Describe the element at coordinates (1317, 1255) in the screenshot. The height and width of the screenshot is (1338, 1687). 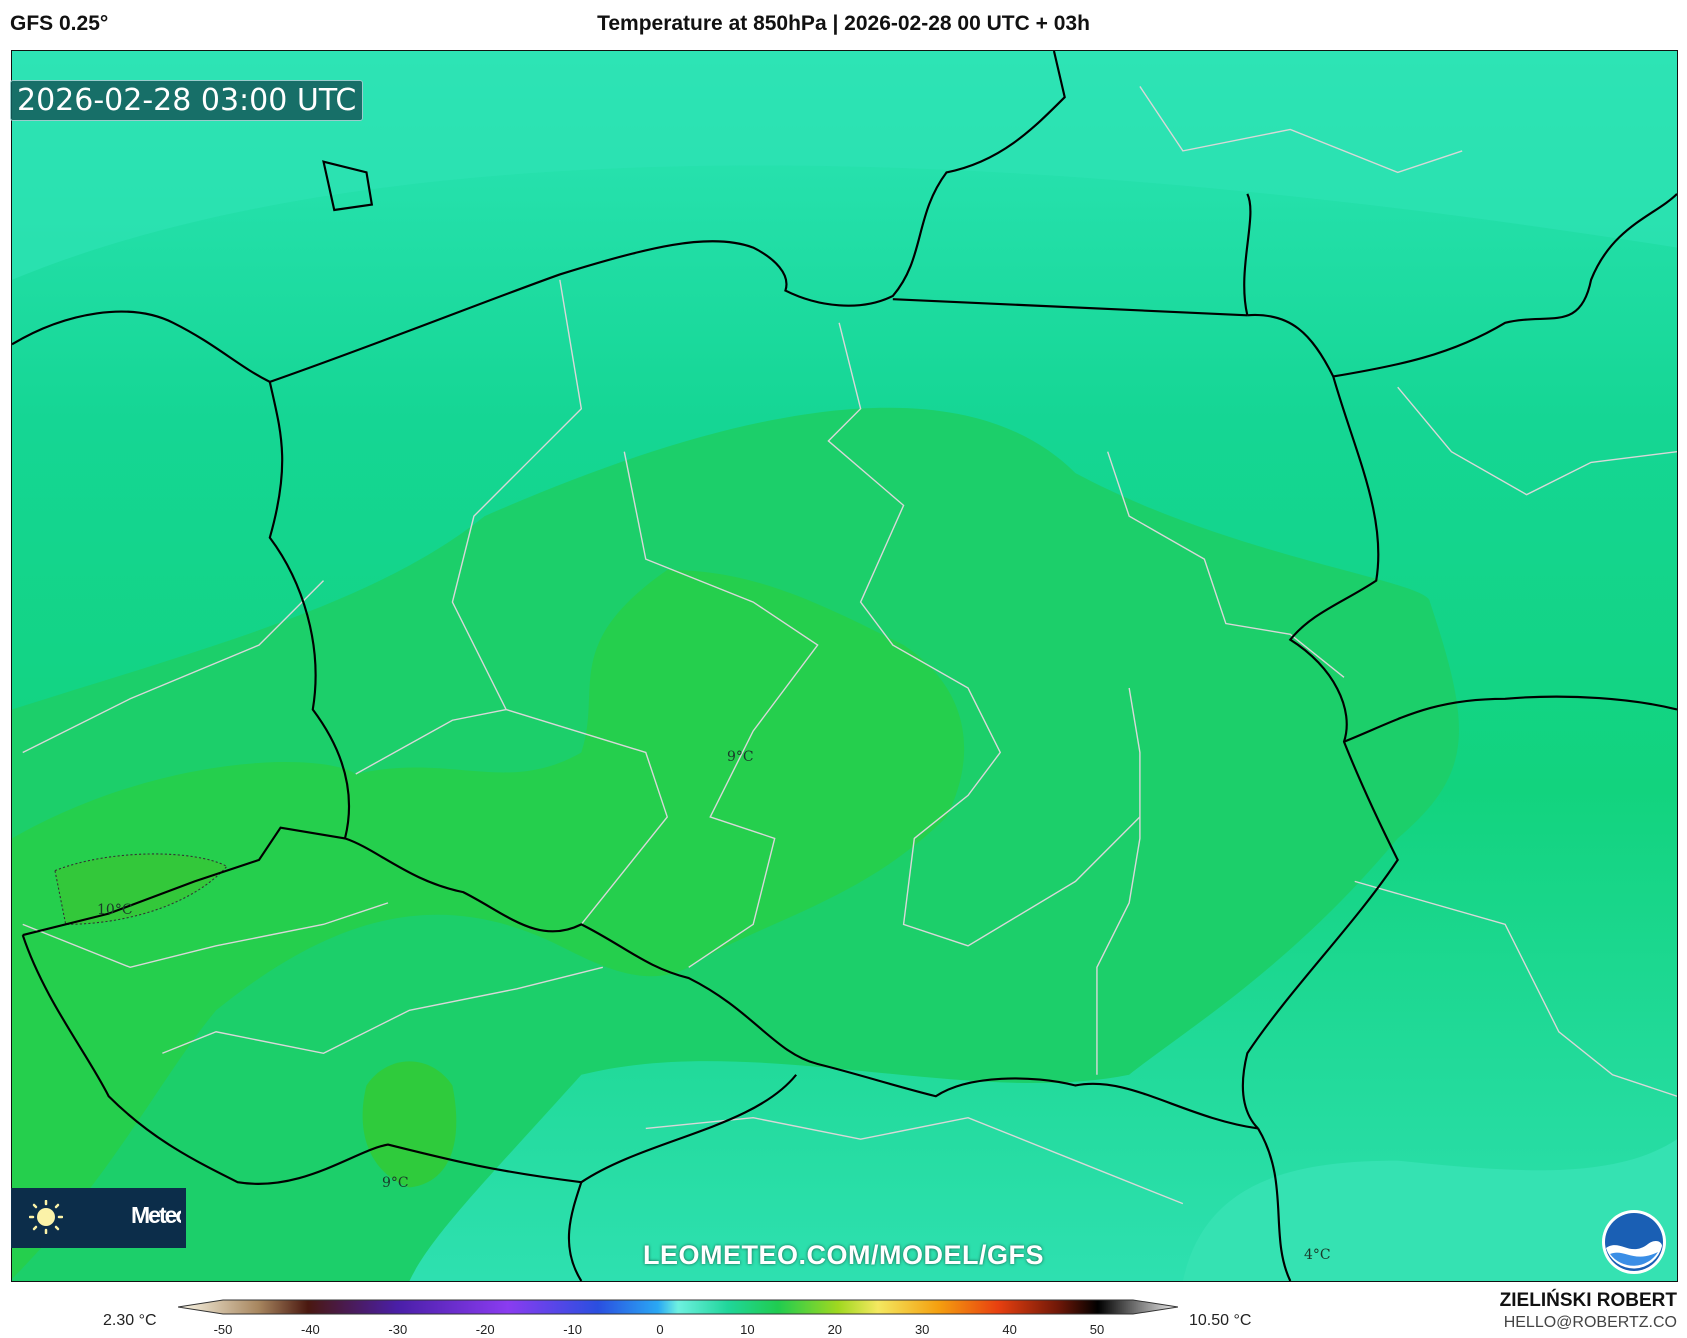
I see `contour-label: 4°C` at that location.